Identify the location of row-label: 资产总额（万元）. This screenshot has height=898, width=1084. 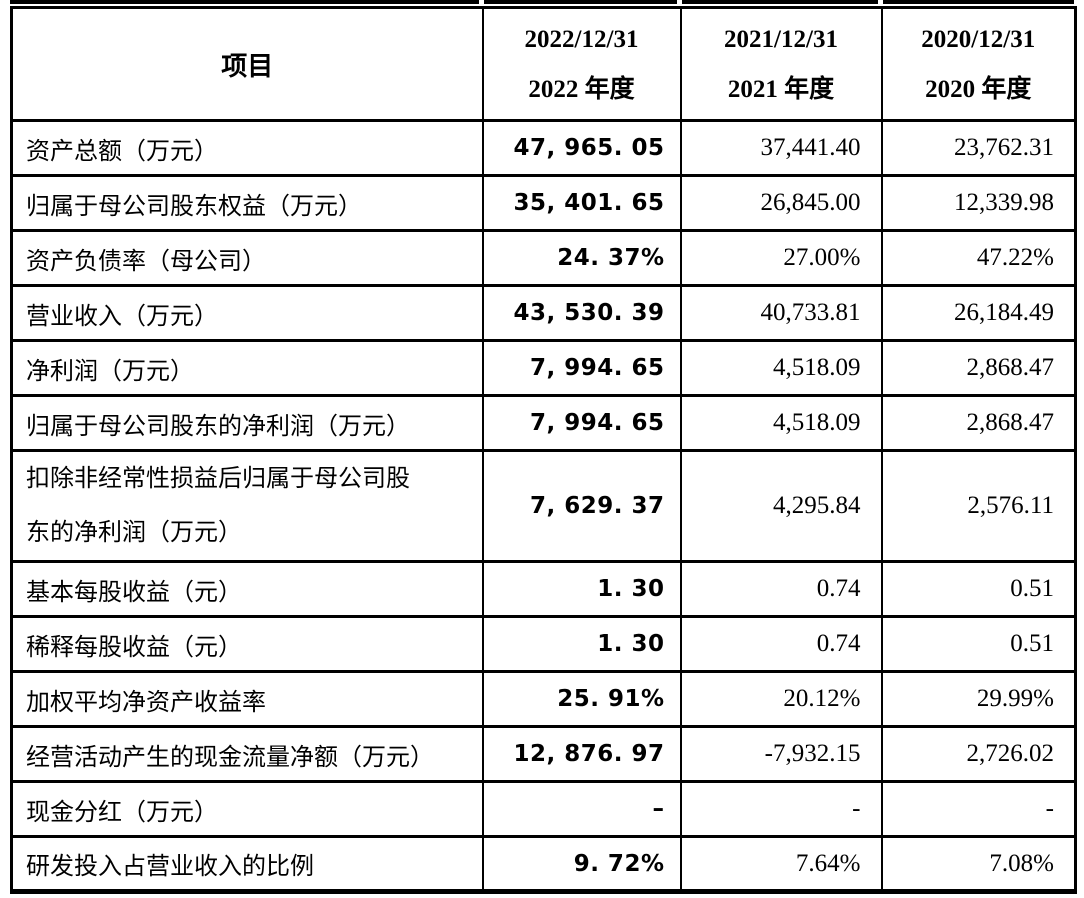
(246, 147).